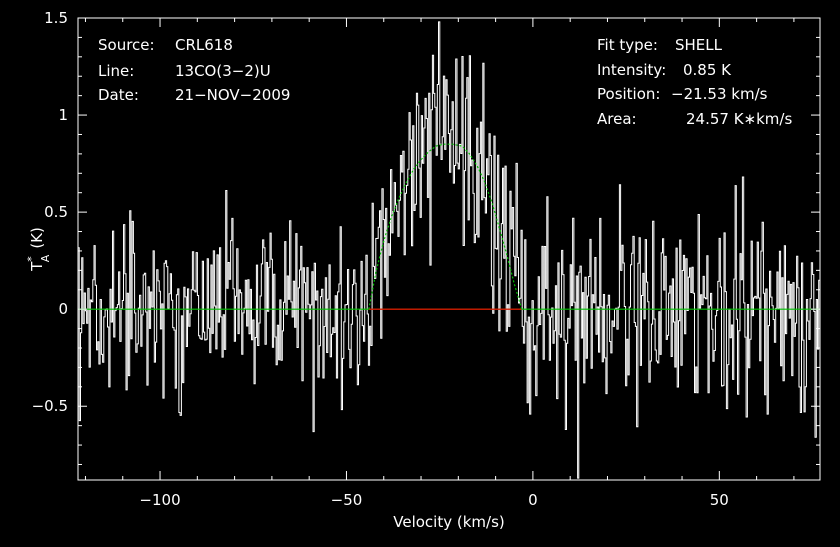 This screenshot has height=547, width=840. What do you see at coordinates (631, 70) in the screenshot?
I see `info-intensity-key: Intensity:` at bounding box center [631, 70].